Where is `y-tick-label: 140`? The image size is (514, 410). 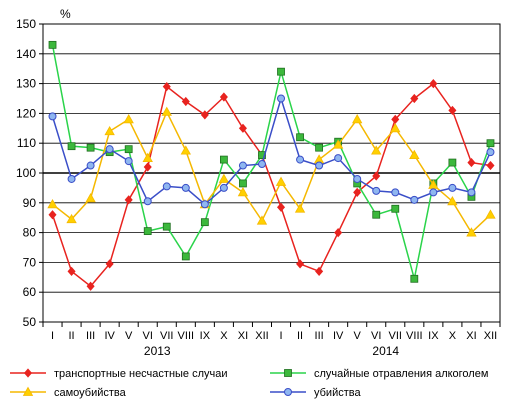 y-tick-label: 140 is located at coordinates (26, 54).